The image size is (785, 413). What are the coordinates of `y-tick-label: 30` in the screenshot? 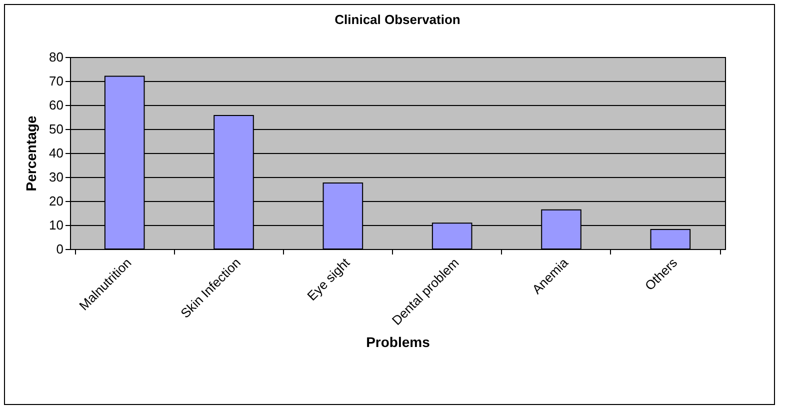 It's located at (56, 177).